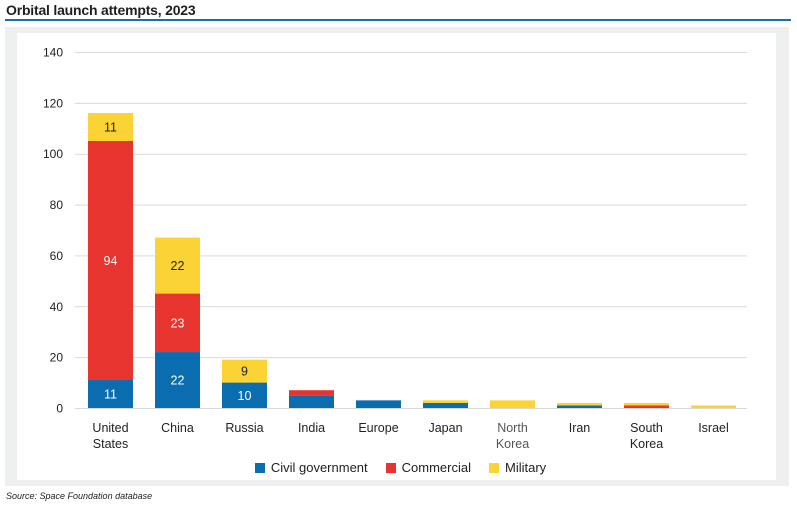  What do you see at coordinates (526, 467) in the screenshot?
I see `legend-label: Military` at bounding box center [526, 467].